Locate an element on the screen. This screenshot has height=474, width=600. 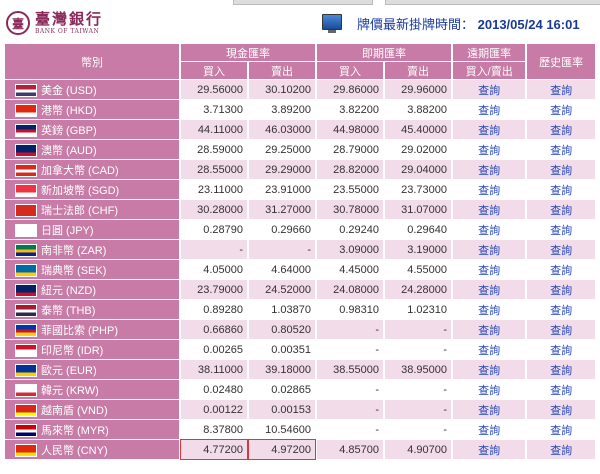
spot-buy: 44.98000 is located at coordinates (350, 129).